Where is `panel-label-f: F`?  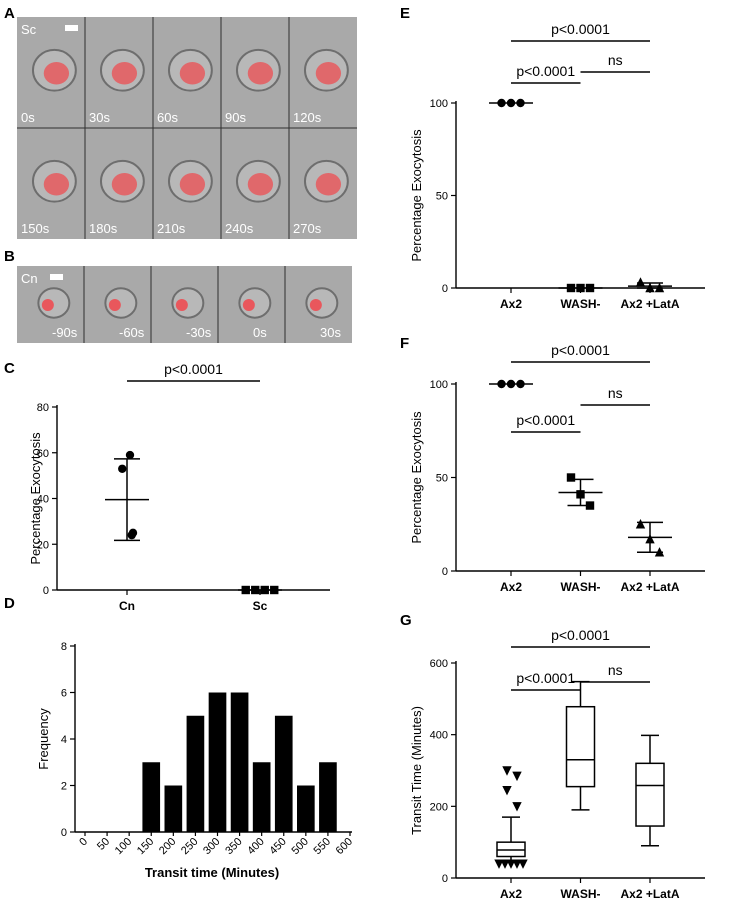 panel-label-f: F is located at coordinates (404, 343).